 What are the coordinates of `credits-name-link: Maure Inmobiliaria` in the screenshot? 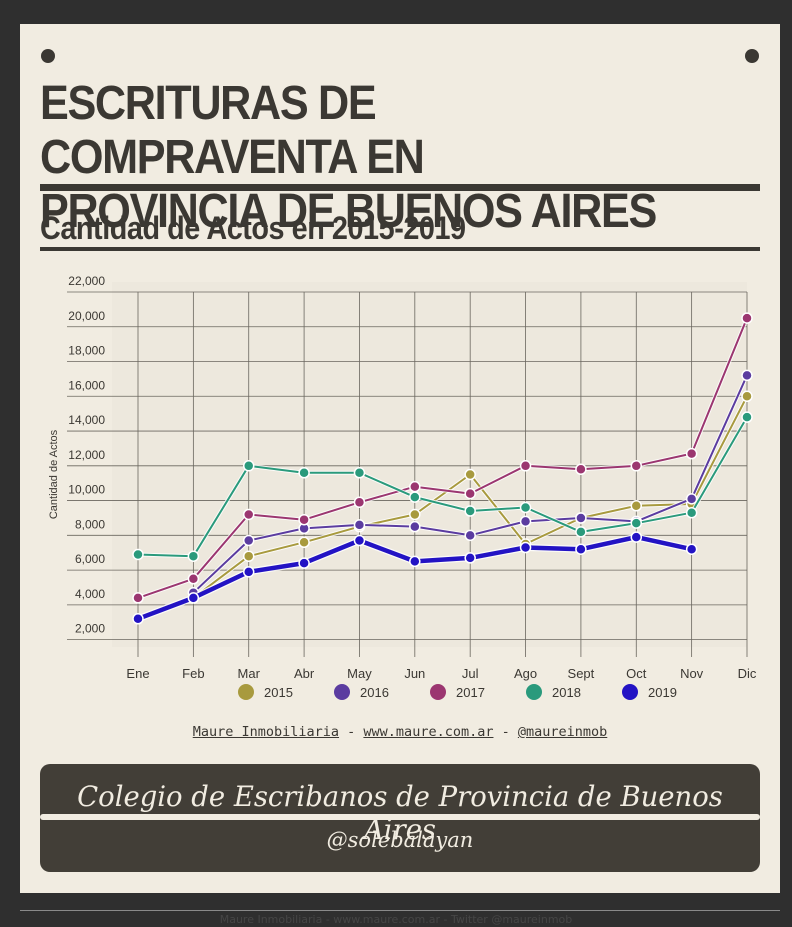 It's located at (266, 732).